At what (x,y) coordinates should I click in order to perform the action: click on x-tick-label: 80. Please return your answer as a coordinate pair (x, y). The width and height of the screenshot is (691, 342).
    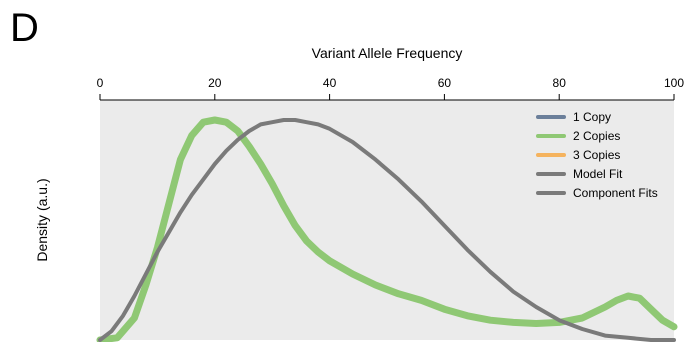
    Looking at the image, I should click on (560, 83).